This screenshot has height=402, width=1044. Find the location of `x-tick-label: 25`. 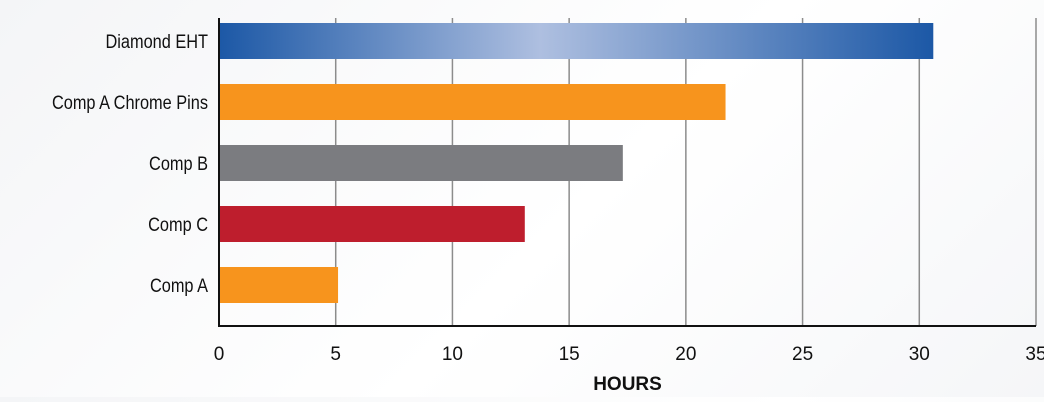

x-tick-label: 25 is located at coordinates (802, 354).